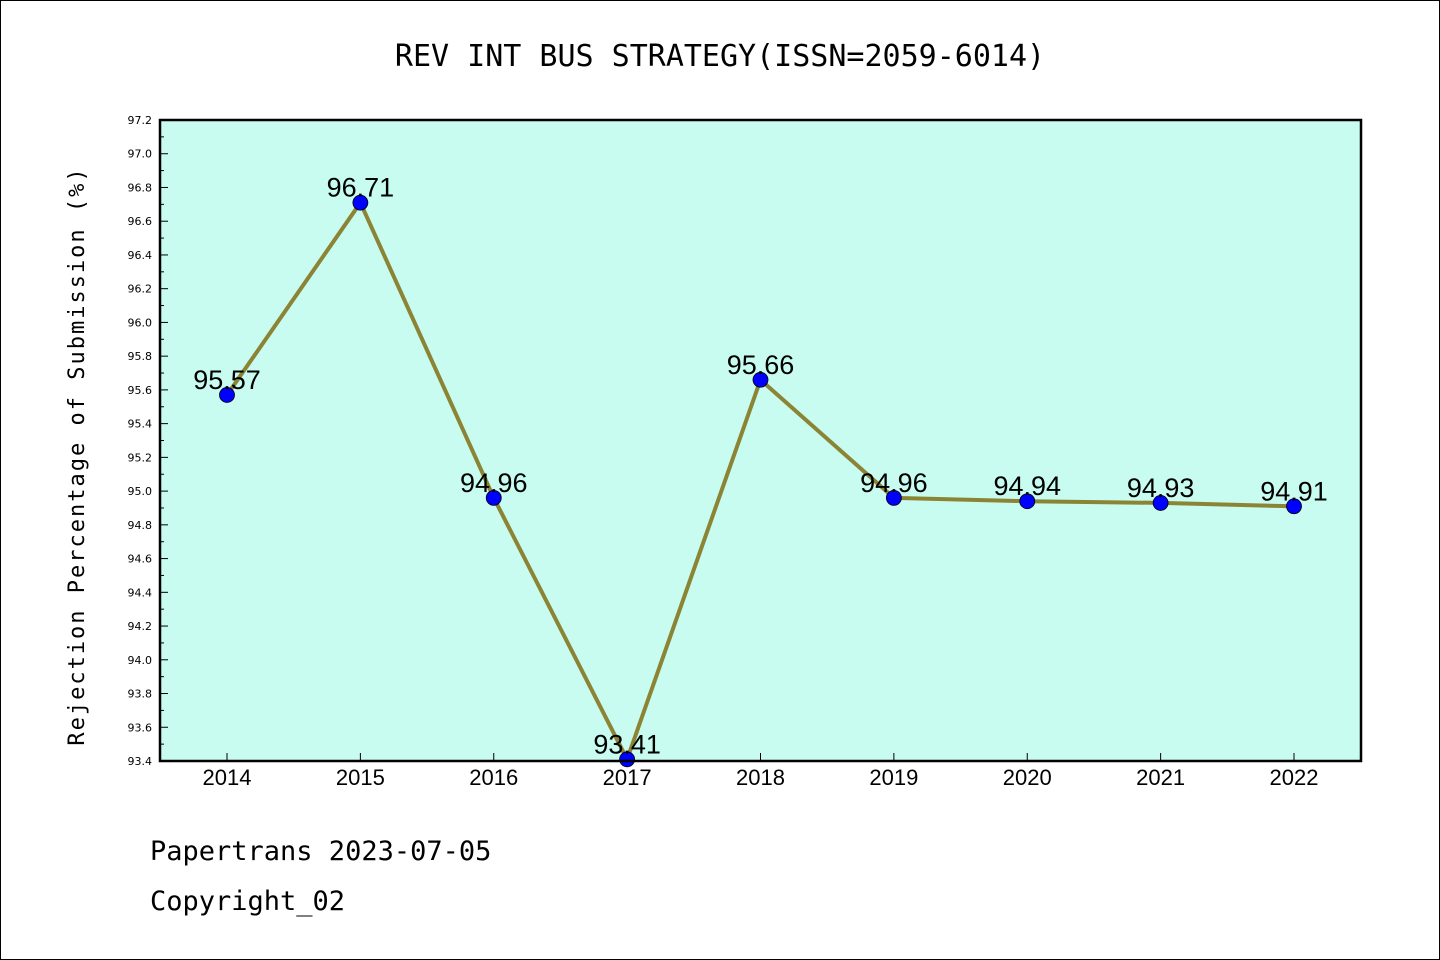 This screenshot has width=1440, height=960. What do you see at coordinates (140, 491) in the screenshot?
I see `y-tick-label: 95.0` at bounding box center [140, 491].